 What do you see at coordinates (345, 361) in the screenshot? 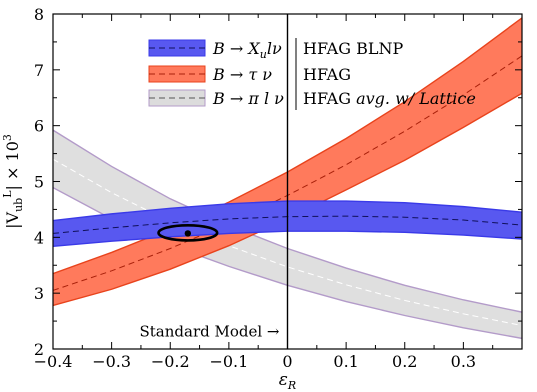
I see `x-tick-label: 0.1` at bounding box center [345, 361].